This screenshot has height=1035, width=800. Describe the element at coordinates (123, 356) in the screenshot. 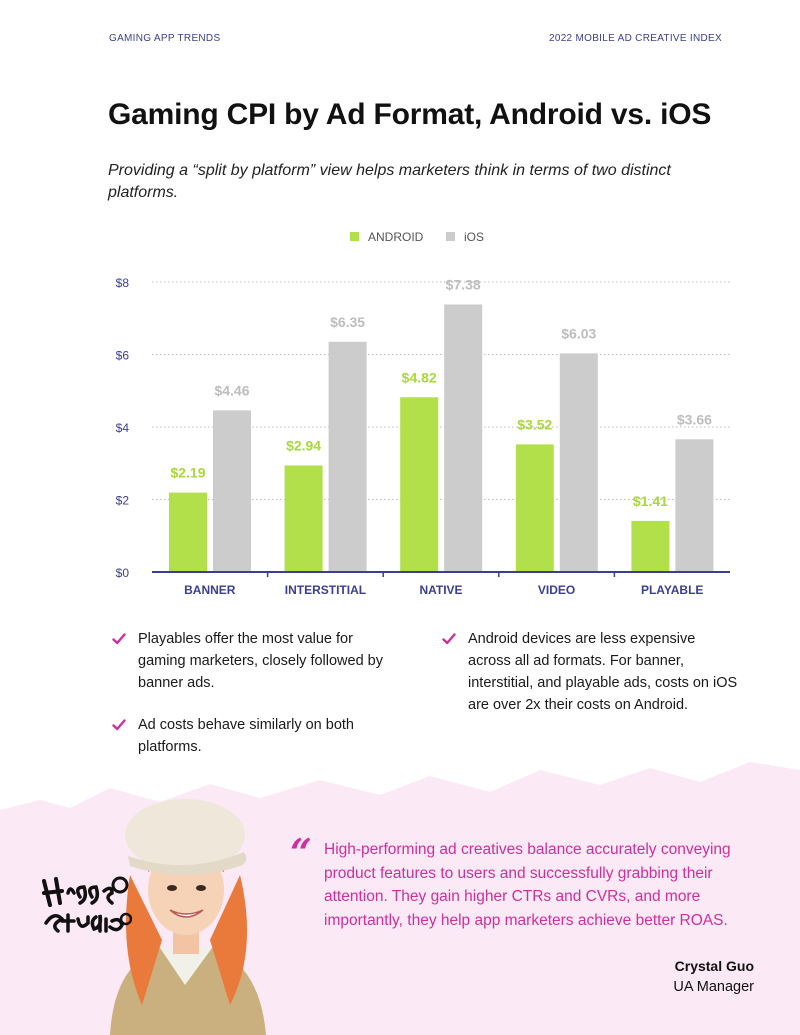

I see `y-tick-label: $6` at that location.